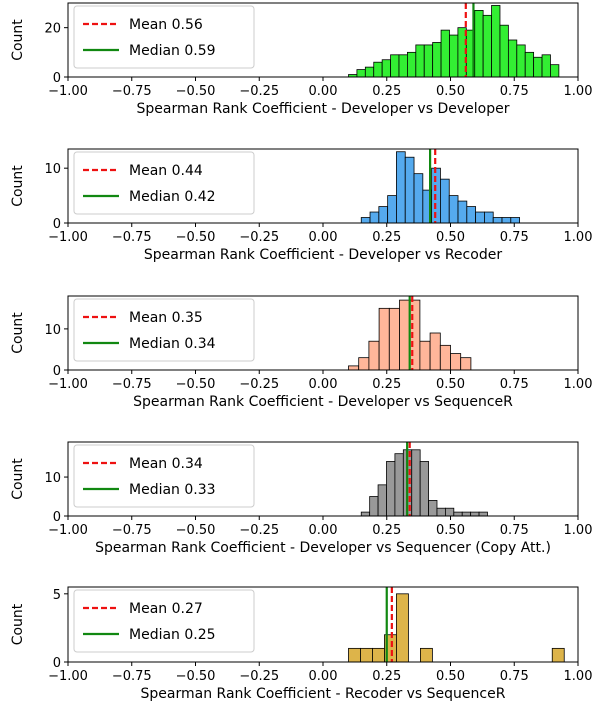  What do you see at coordinates (172, 51) in the screenshot?
I see `legend-entry: Median 0.59` at bounding box center [172, 51].